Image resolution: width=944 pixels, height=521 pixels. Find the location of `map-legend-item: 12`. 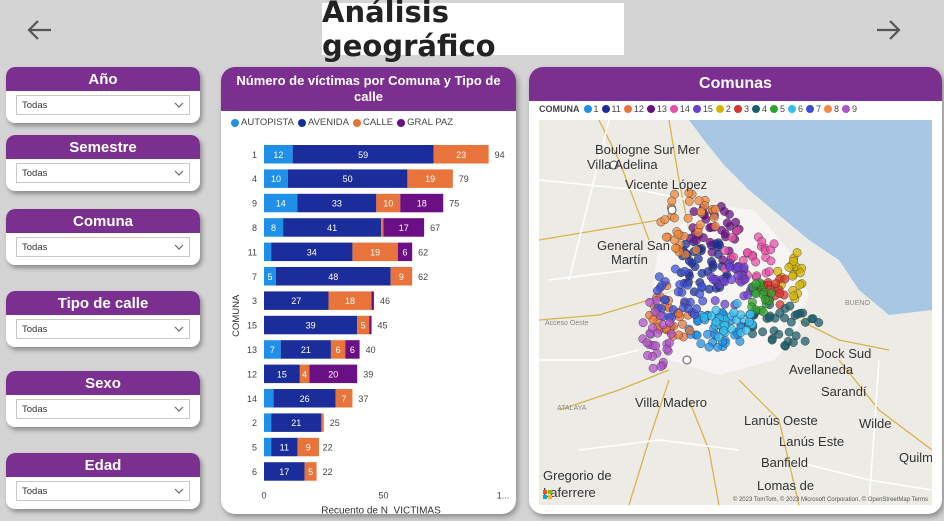

map-legend-item: 12 is located at coordinates (633, 109).